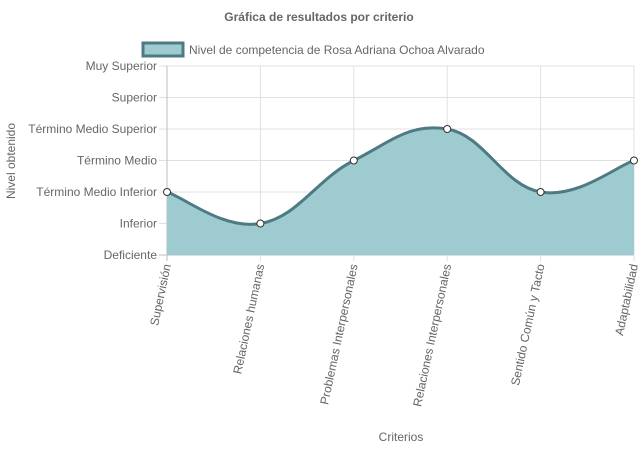 This screenshot has width=639, height=449. I want to click on x-tick-label: Relaciones humanas, so click(248, 319).